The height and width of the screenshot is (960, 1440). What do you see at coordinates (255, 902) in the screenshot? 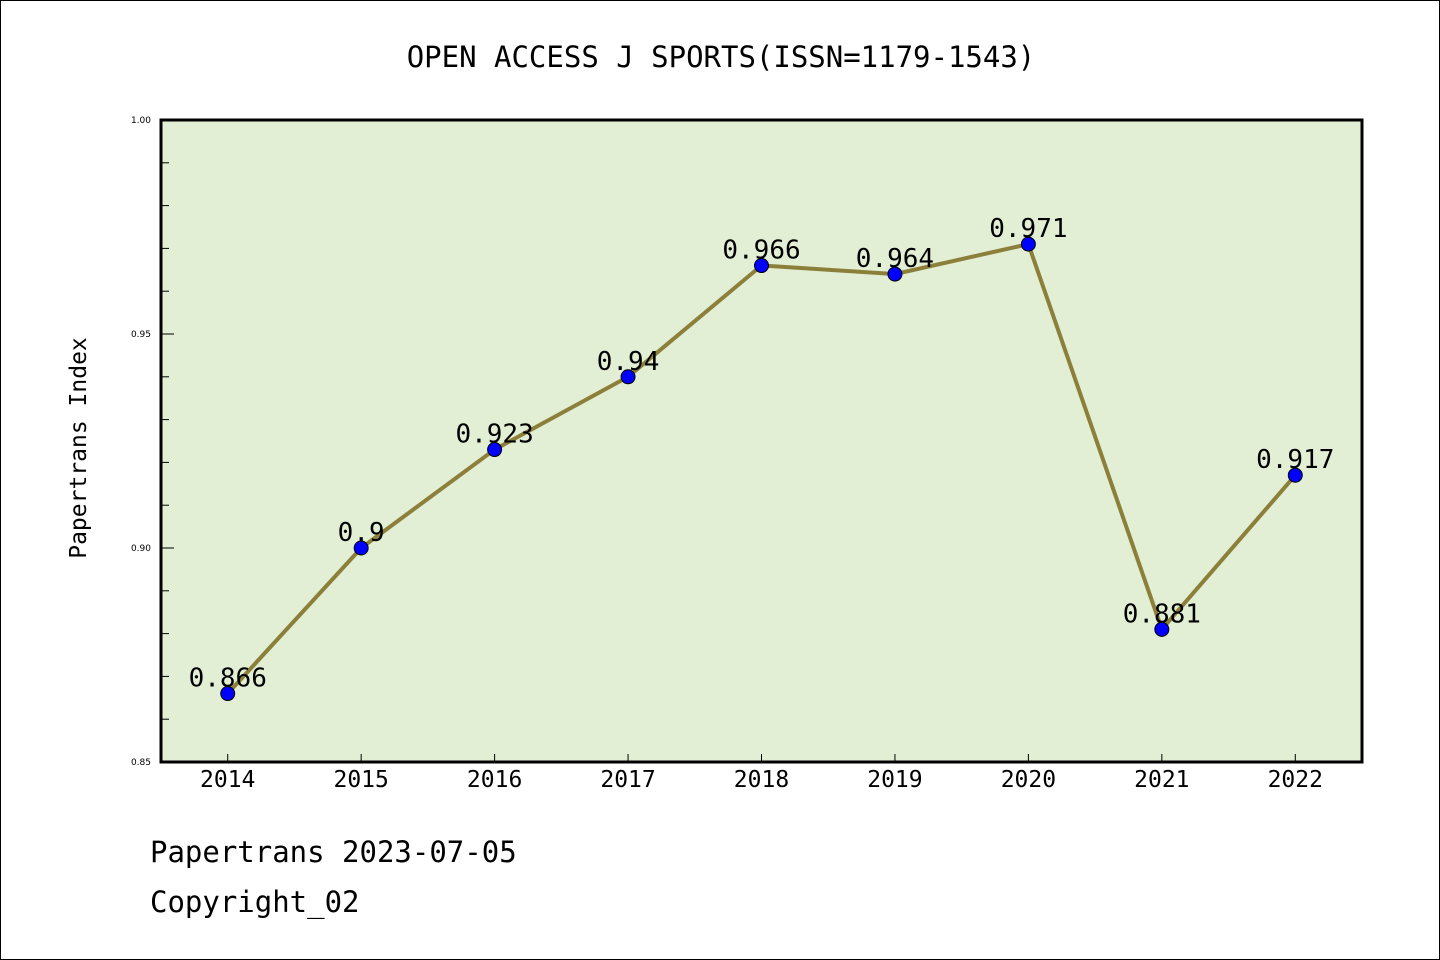
I see `footer-copyright: Copyright_02` at bounding box center [255, 902].